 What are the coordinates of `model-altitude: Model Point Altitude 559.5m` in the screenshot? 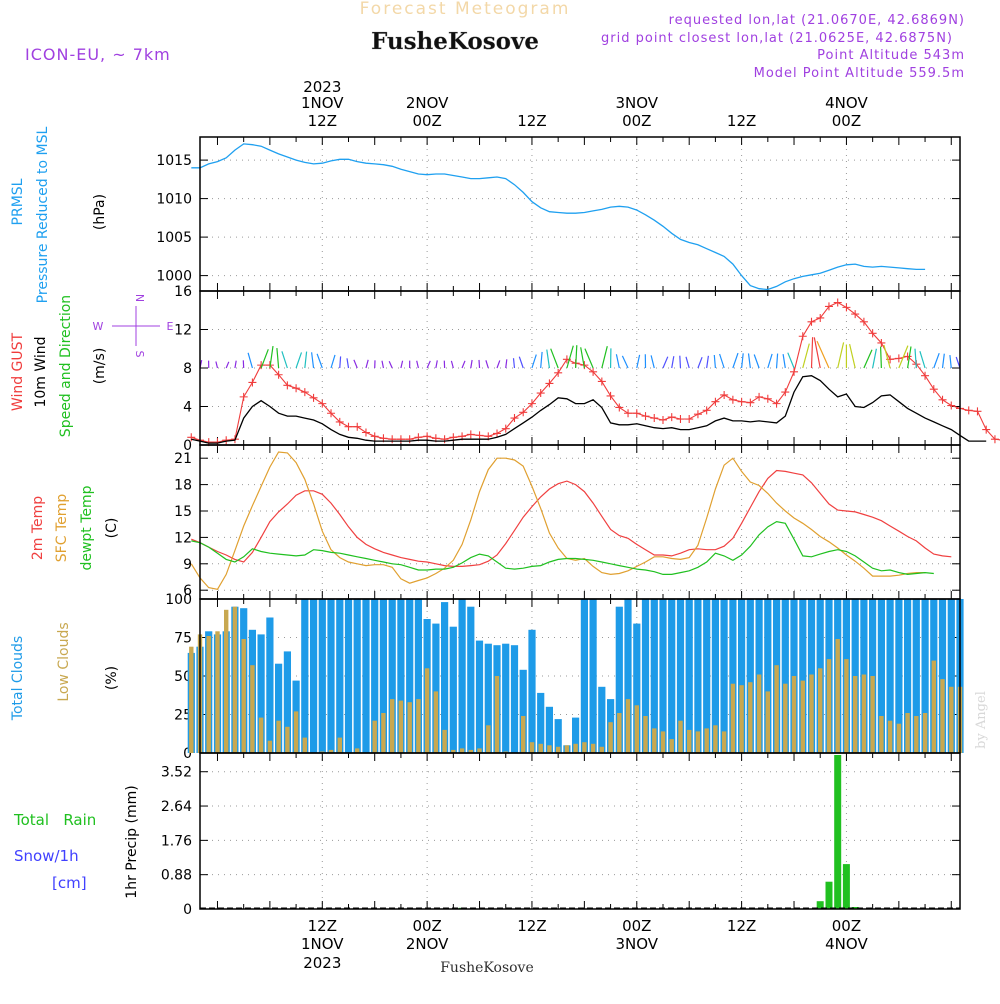 It's located at (859, 73).